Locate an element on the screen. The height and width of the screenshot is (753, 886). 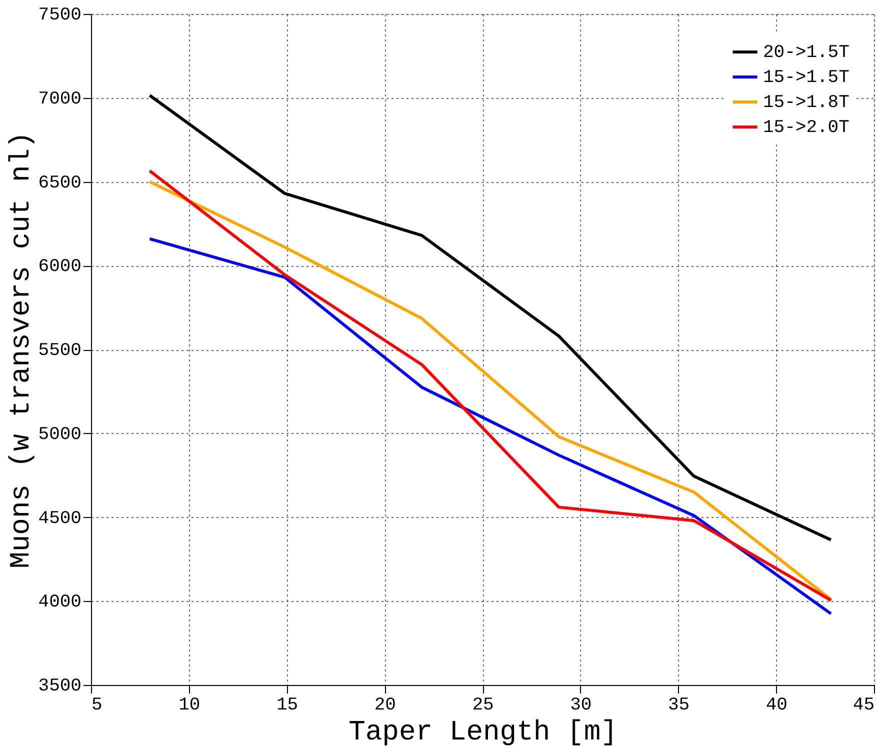
x-tick-label: 10 is located at coordinates (189, 706).